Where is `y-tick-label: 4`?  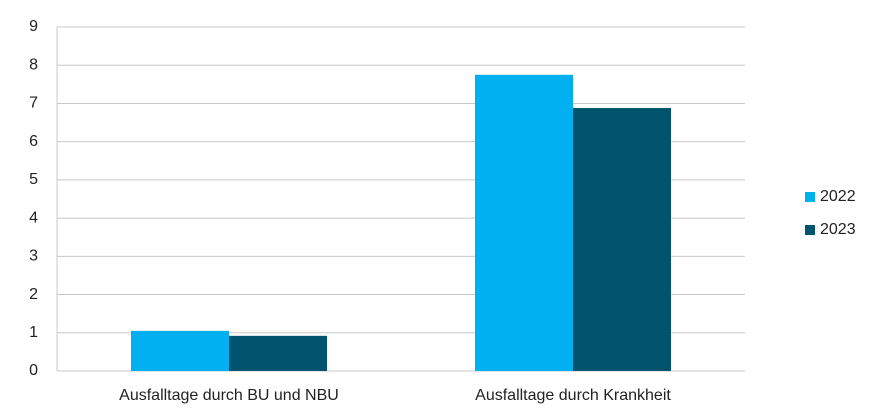
y-tick-label: 4 is located at coordinates (33, 217).